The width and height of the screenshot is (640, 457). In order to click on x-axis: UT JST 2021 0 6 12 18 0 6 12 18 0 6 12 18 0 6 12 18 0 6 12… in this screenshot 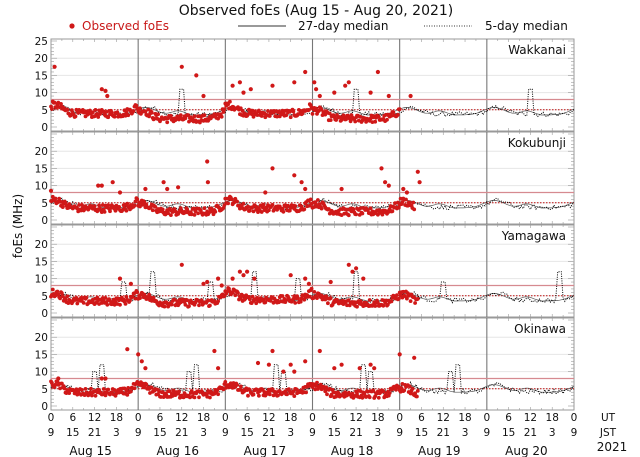, I will do `click(338, 434)`.